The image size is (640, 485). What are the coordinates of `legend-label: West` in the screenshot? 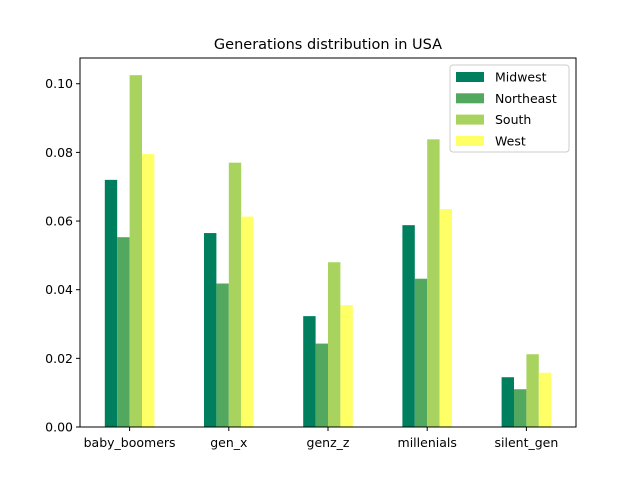 It's located at (510, 140).